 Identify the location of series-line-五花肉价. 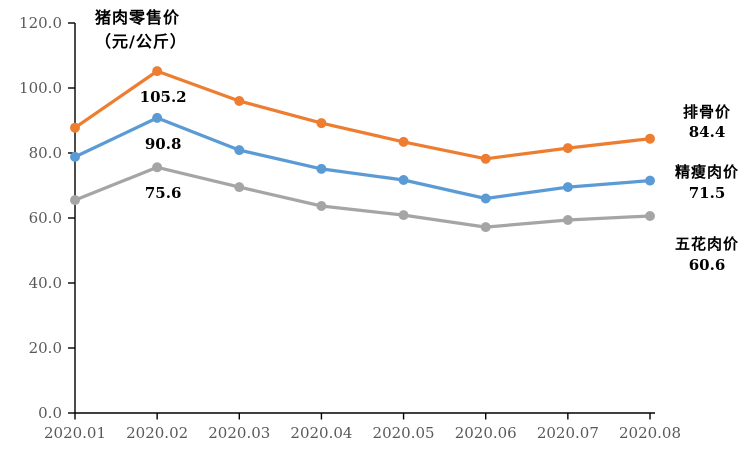
(362, 197).